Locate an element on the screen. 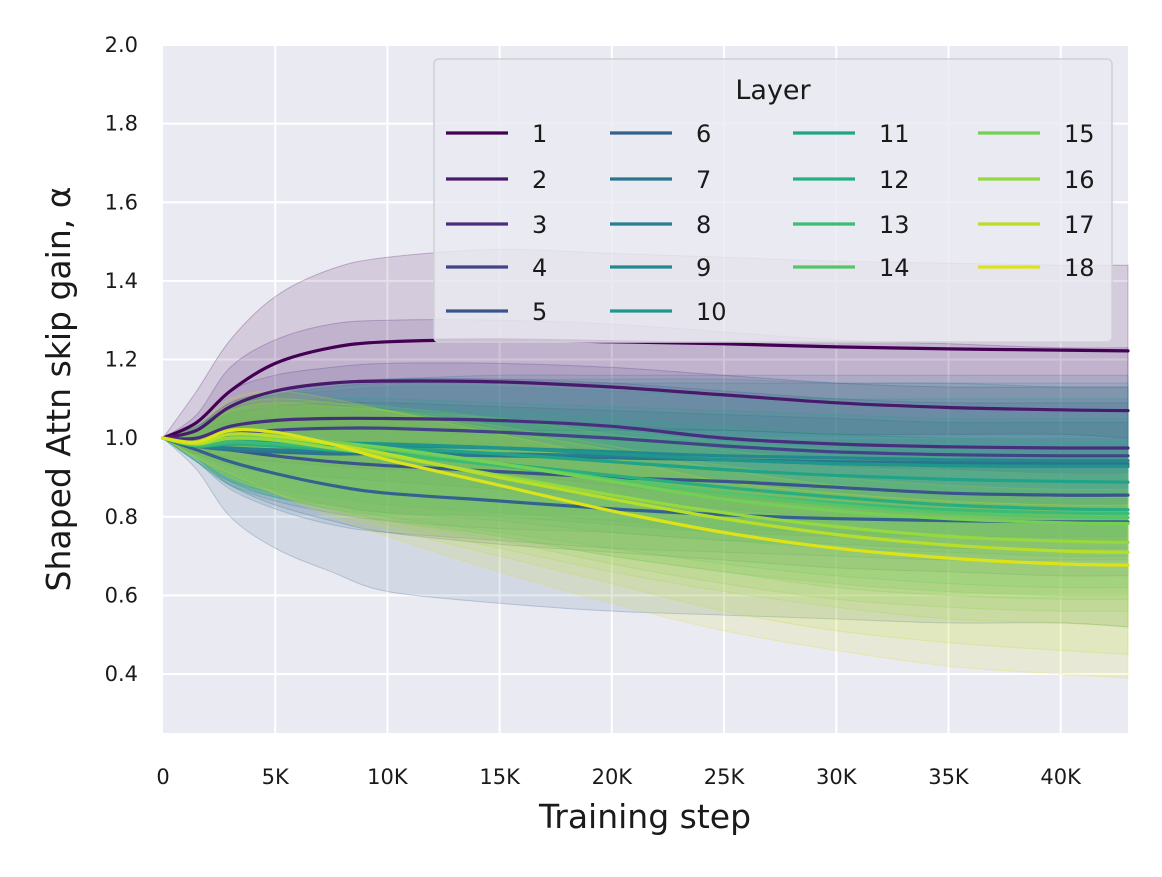  legend-label-13: 13 is located at coordinates (894, 225).